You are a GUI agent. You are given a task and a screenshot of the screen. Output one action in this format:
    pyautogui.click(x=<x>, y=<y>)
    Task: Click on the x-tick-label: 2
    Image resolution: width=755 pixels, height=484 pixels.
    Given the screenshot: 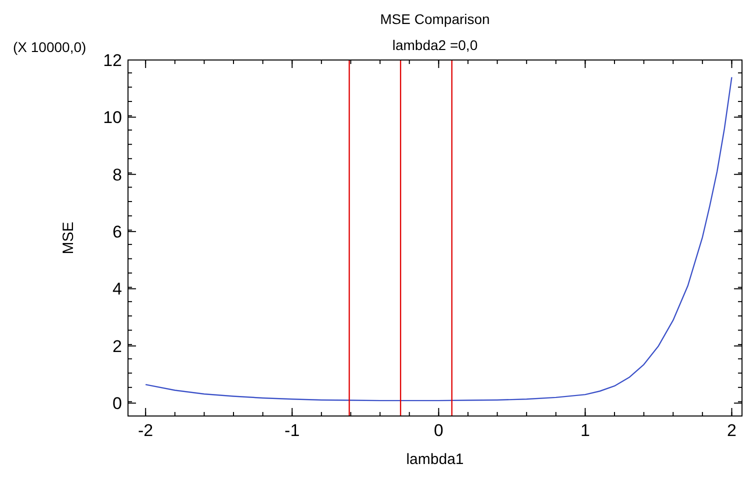 What is the action you would take?
    pyautogui.click(x=731, y=430)
    